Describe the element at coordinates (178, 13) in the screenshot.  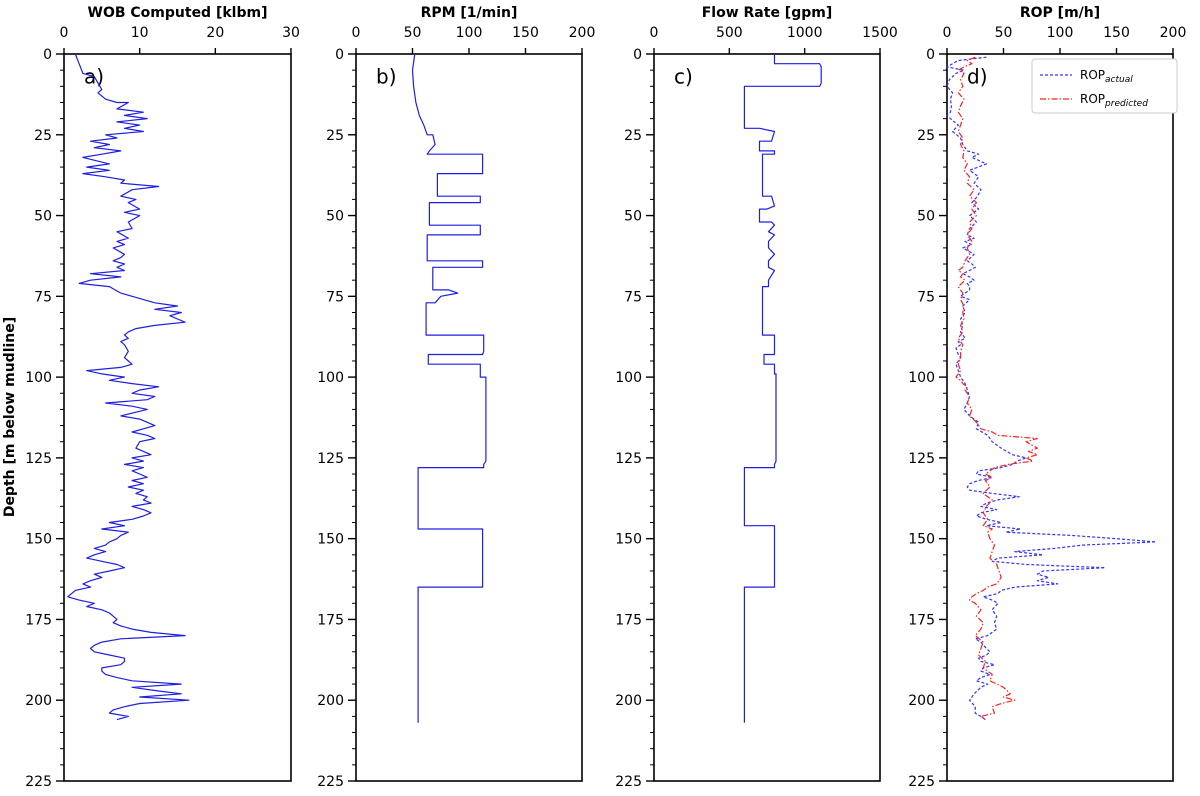
I see `panel-title: WOB Computed [klbm]` at that location.